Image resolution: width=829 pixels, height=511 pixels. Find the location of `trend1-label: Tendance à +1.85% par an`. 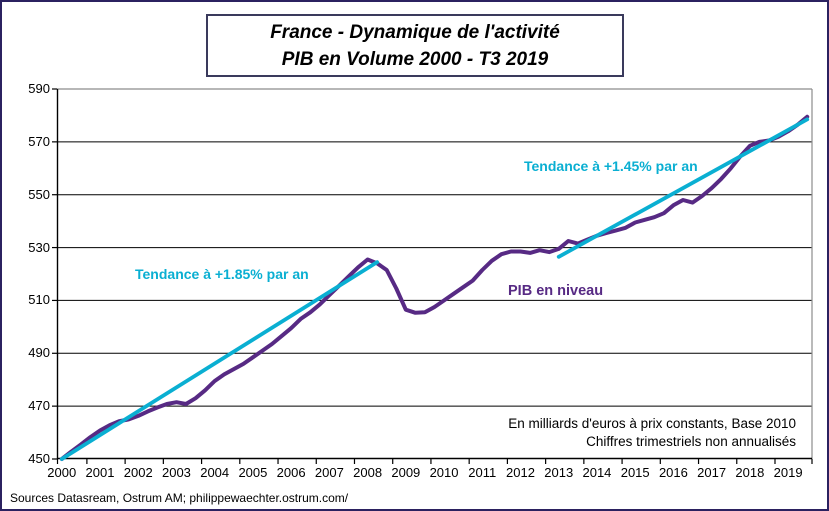

trend1-label: Tendance à +1.85% par an is located at coordinates (222, 274).